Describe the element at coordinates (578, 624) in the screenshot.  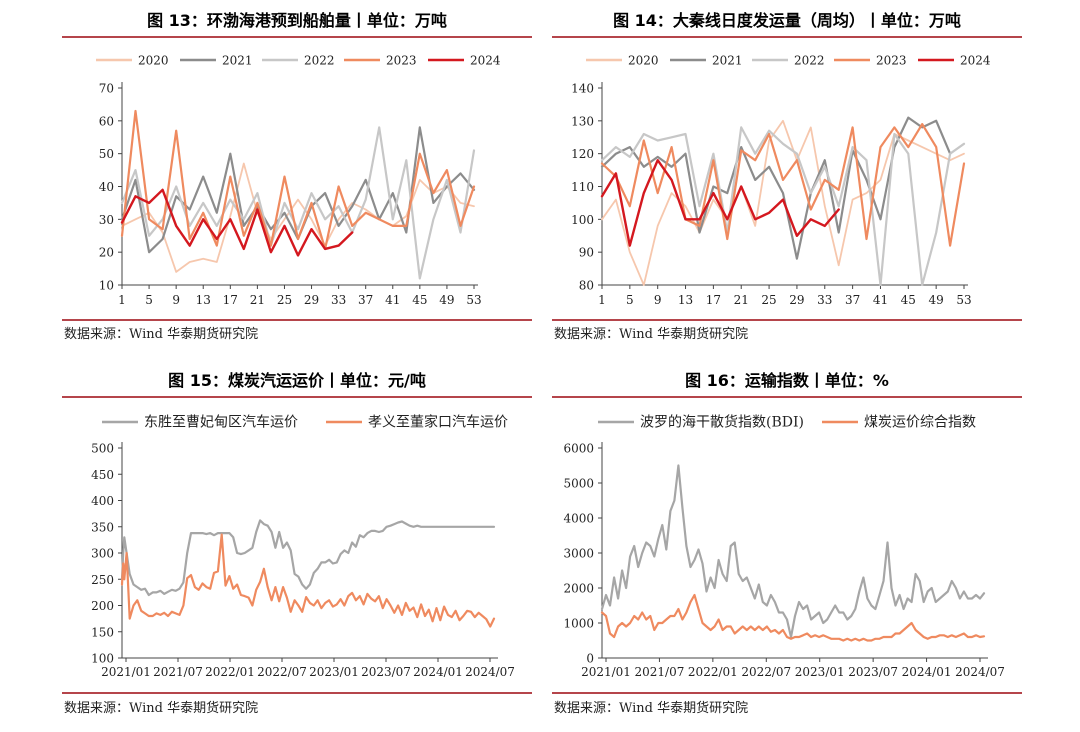
I see `y-tick-label: 1000` at that location.